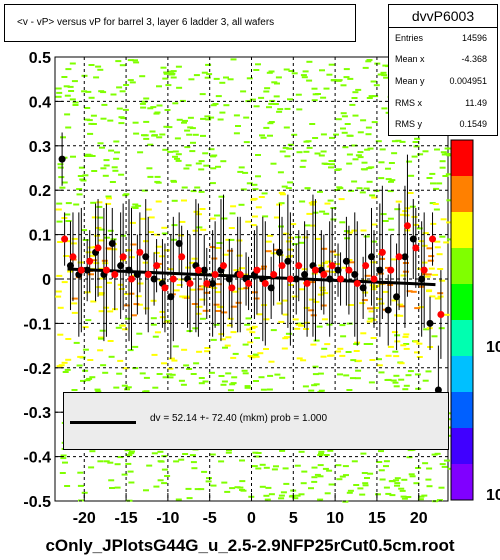 This screenshot has width=500, height=560. Describe the element at coordinates (40, 191) in the screenshot. I see `y-tick-label: 0.2` at that location.